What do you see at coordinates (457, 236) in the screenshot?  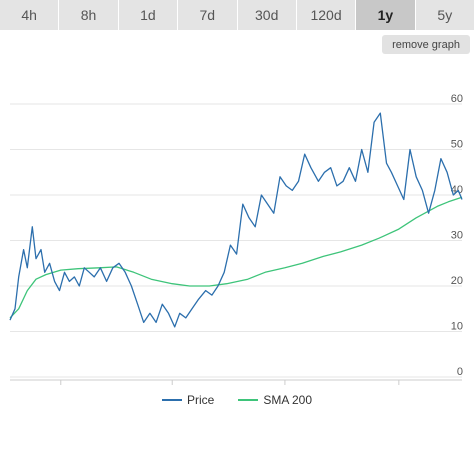 I see `y-tick-label: 30` at bounding box center [457, 236].